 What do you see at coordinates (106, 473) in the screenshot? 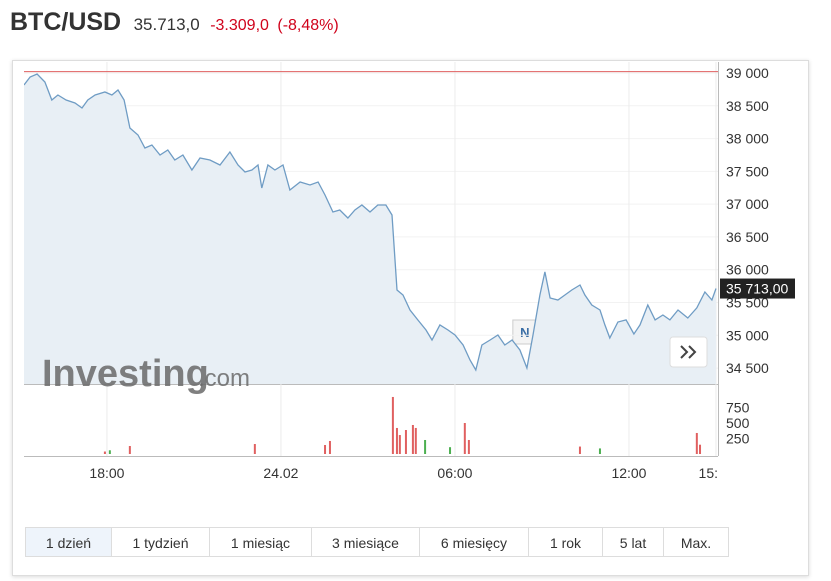
I see `x-tick-label: 18:00` at bounding box center [106, 473].